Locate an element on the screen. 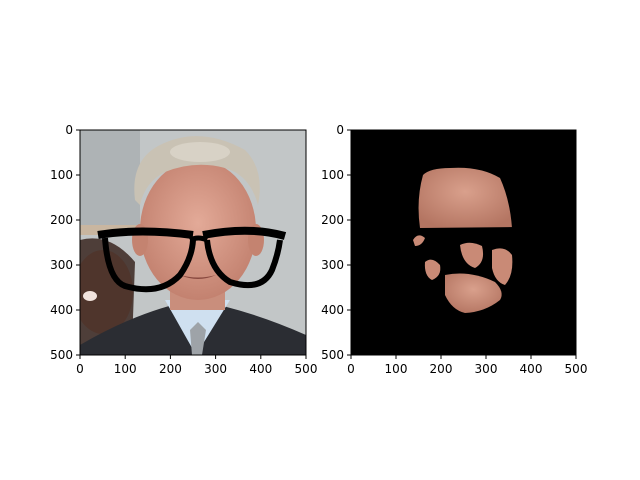  mask-glasses-line is located at coordinates (467, 229).